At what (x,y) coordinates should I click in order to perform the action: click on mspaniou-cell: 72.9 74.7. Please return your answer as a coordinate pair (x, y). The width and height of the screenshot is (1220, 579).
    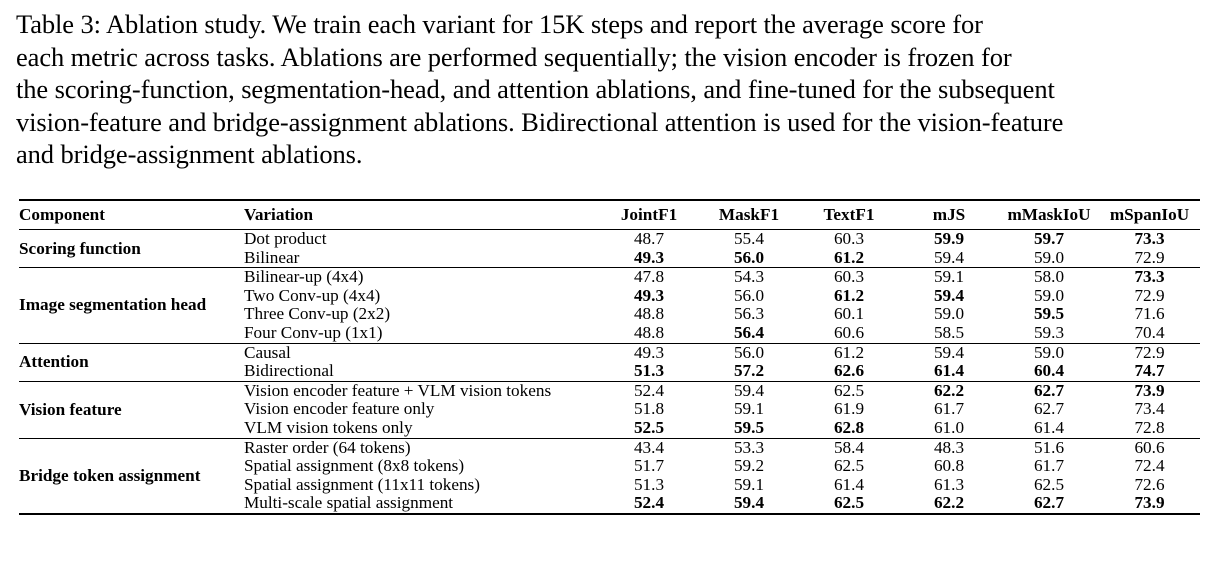
    Looking at the image, I should click on (1149, 362).